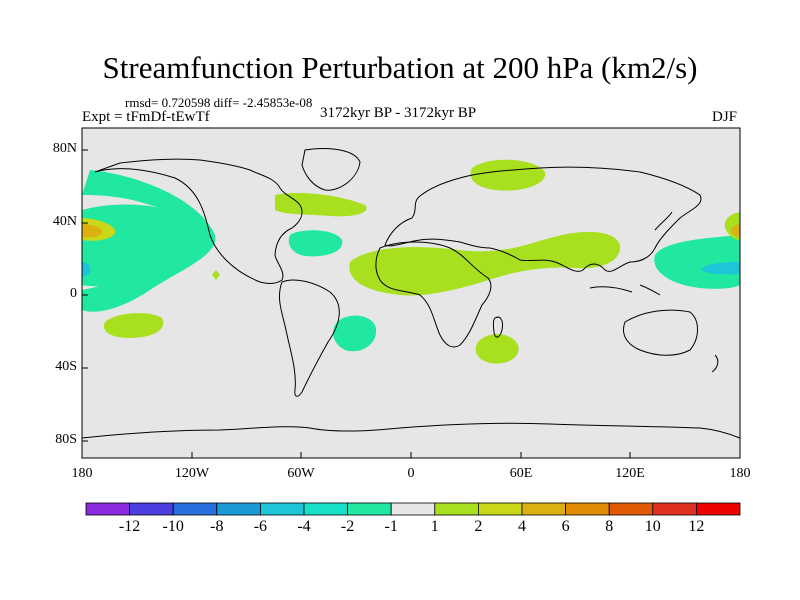 The image size is (800, 600). I want to click on contour-mid-npacific, so click(92, 231).